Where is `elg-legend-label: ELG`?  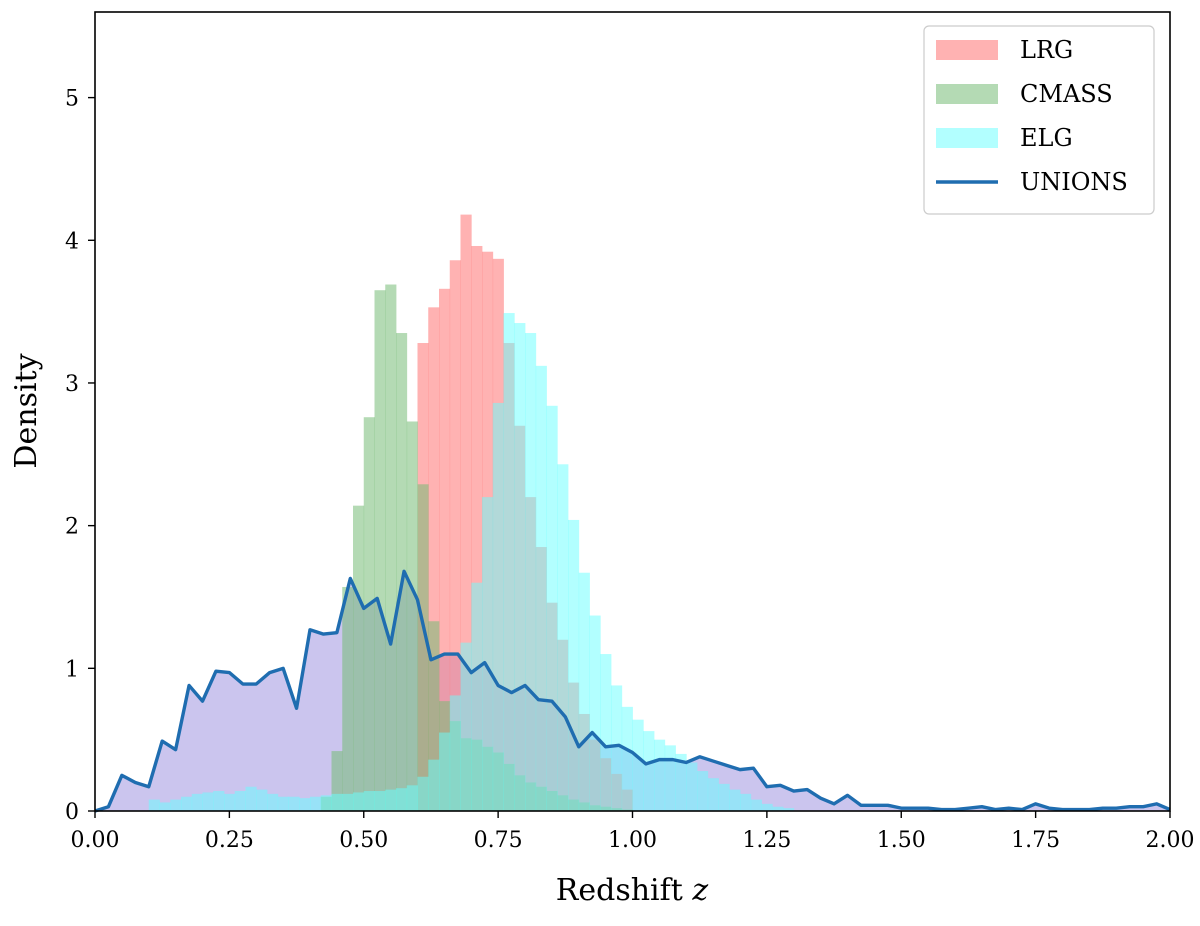
elg-legend-label: ELG is located at coordinates (1046, 138).